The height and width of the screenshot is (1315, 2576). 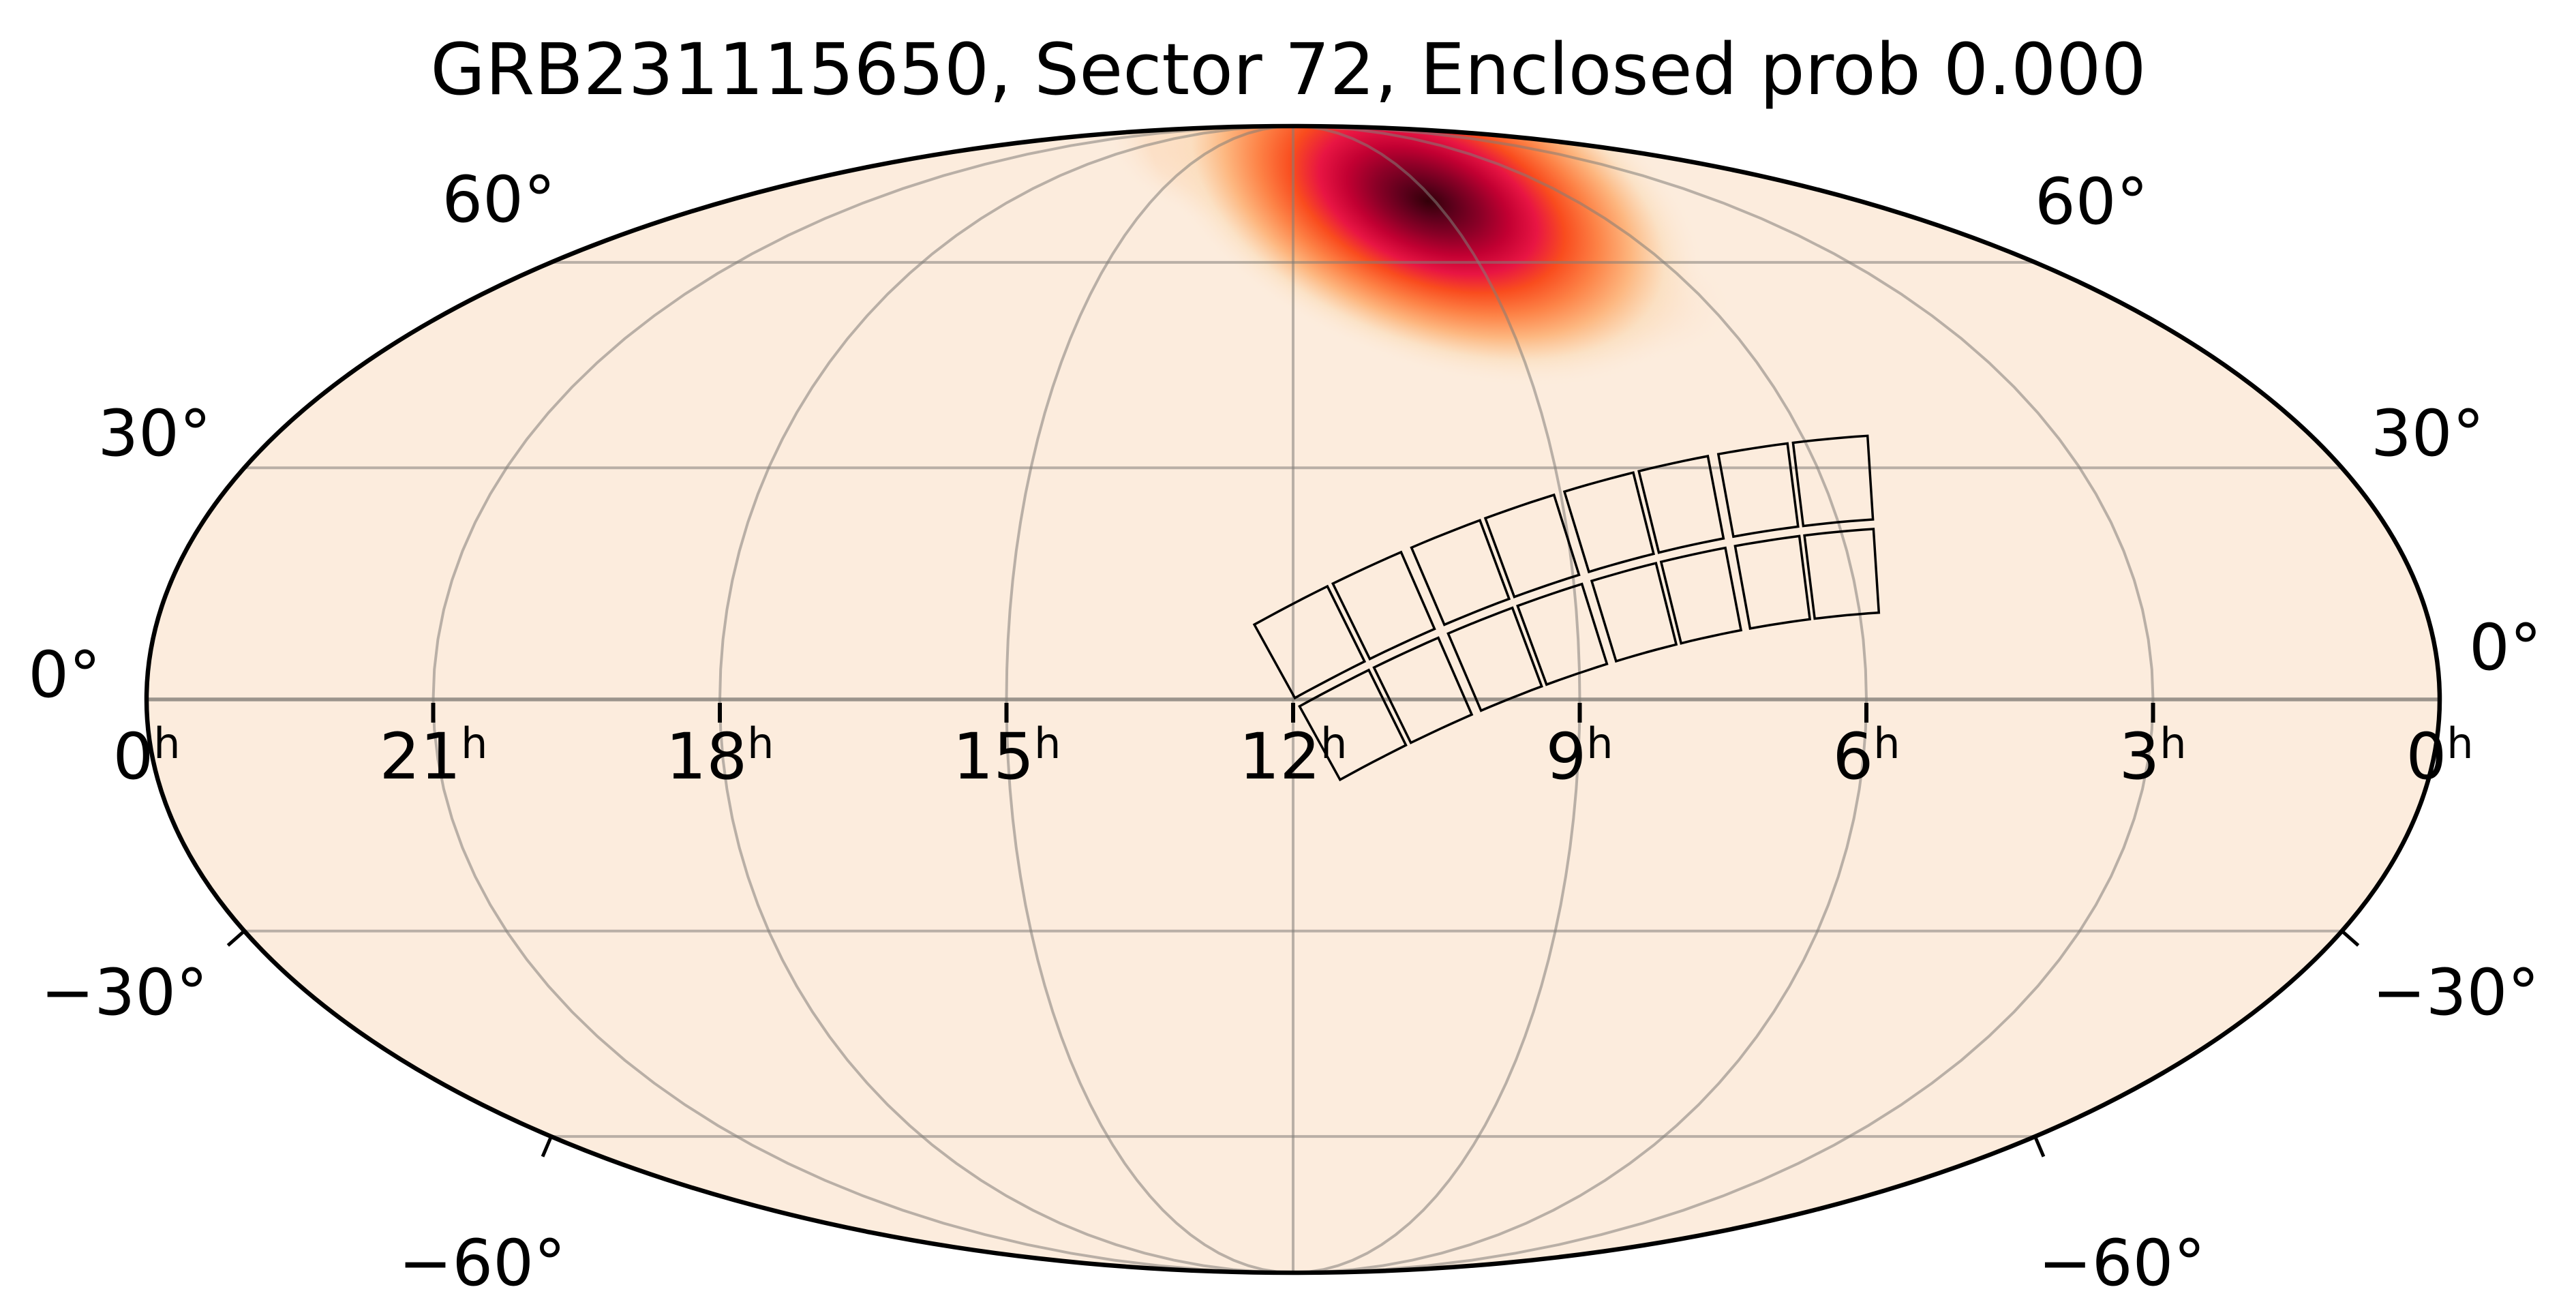 What do you see at coordinates (1310, 642) in the screenshot?
I see `ccd-outline-r0-c0` at bounding box center [1310, 642].